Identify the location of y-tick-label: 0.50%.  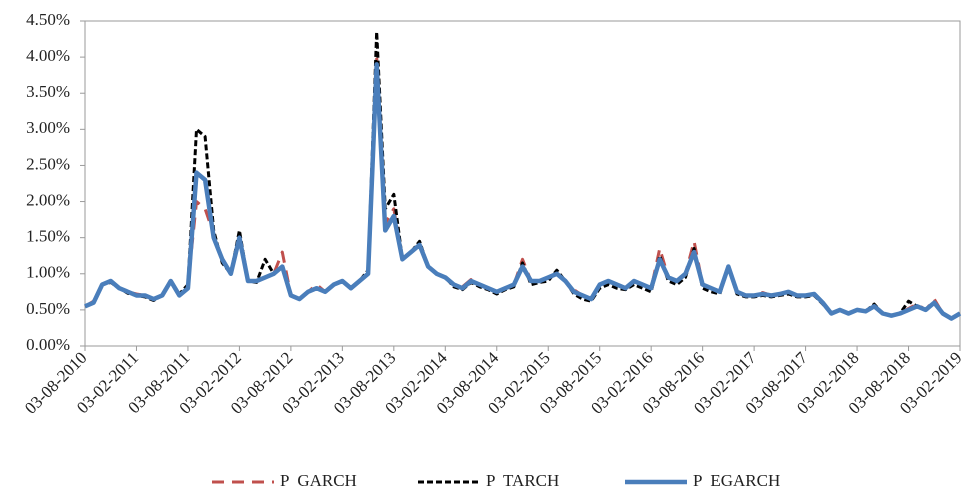
(48, 308).